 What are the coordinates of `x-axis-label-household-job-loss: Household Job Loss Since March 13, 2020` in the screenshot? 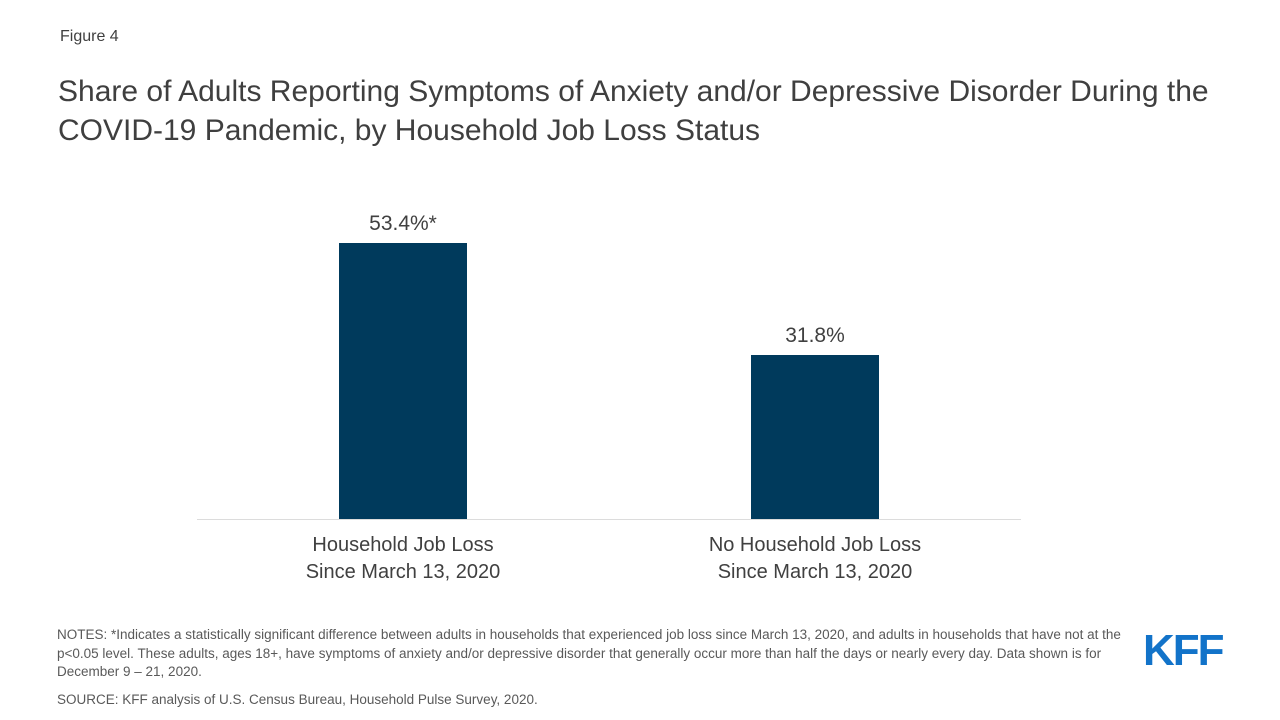 It's located at (403, 558).